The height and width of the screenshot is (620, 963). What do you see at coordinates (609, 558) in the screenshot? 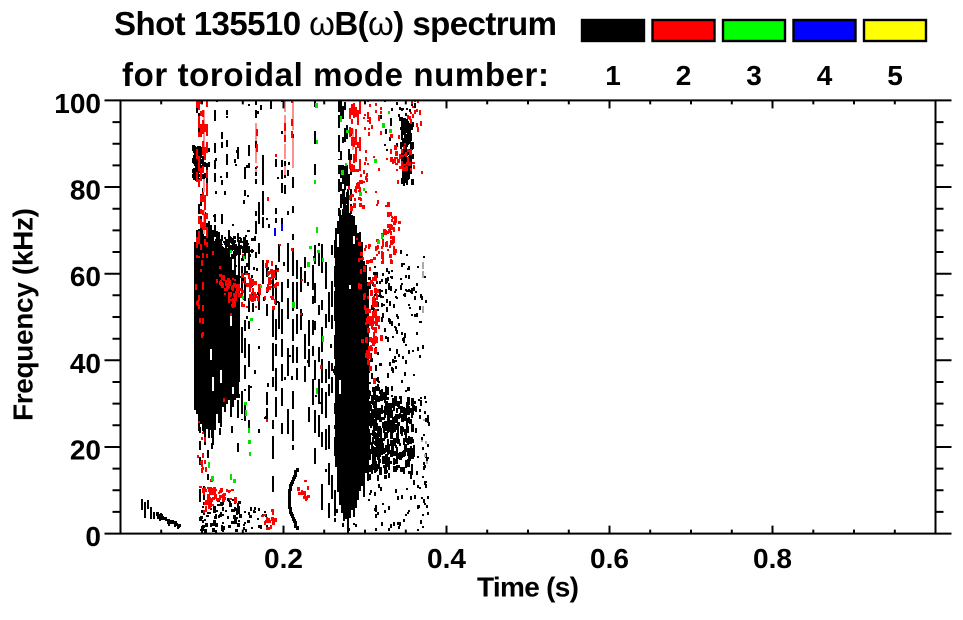
I see `svg-text: 0.6` at bounding box center [609, 558].